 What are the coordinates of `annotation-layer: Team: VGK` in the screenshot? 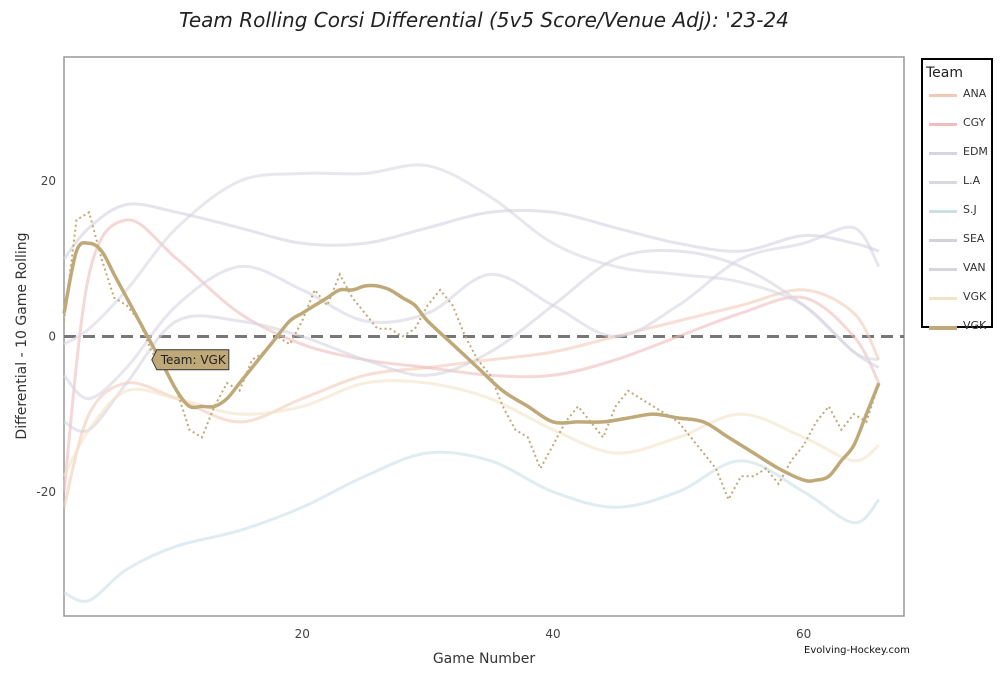 It's located at (190, 360).